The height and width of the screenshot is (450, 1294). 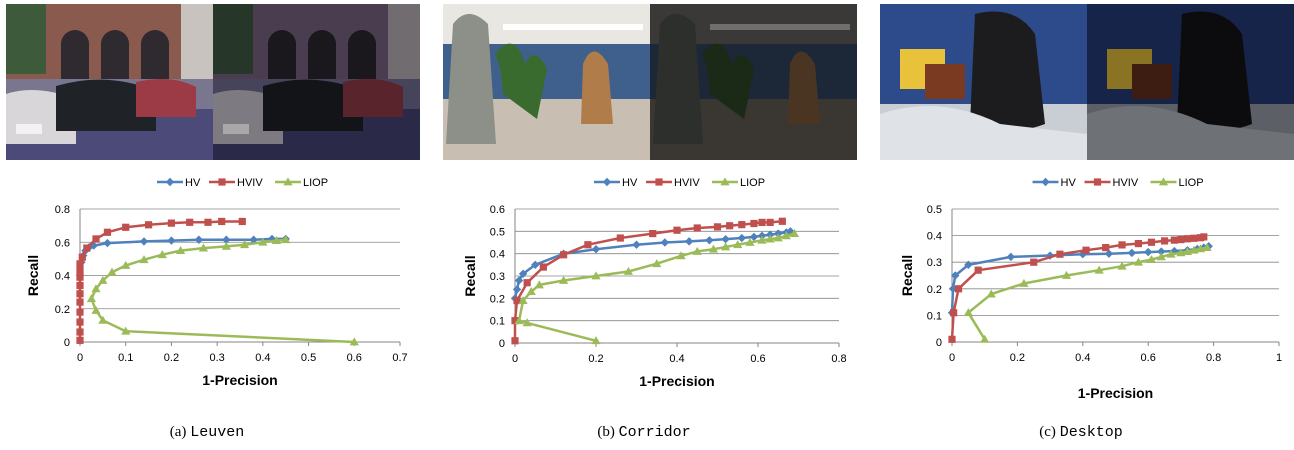 I want to click on x-tick-label: 0.7, so click(x=399, y=358).